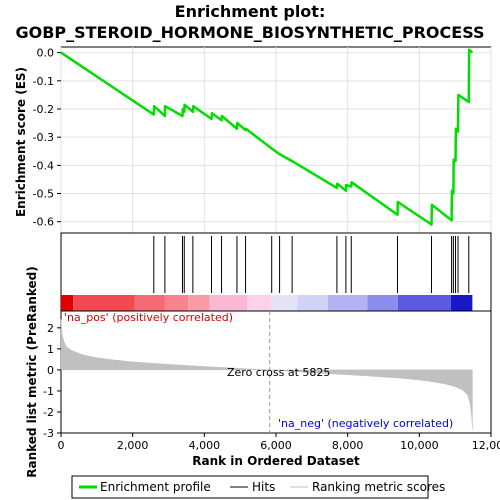 This screenshot has height=500, width=500. I want to click on rank-colorbar, so click(267, 303).